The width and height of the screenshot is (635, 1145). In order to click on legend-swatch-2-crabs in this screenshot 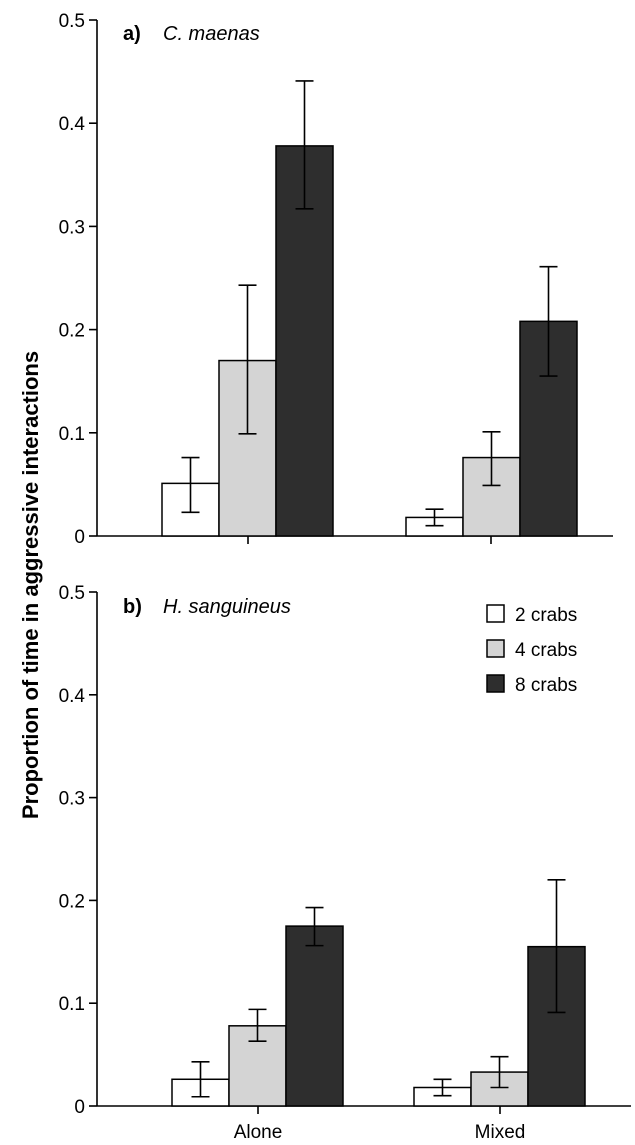, I will do `click(495, 613)`.